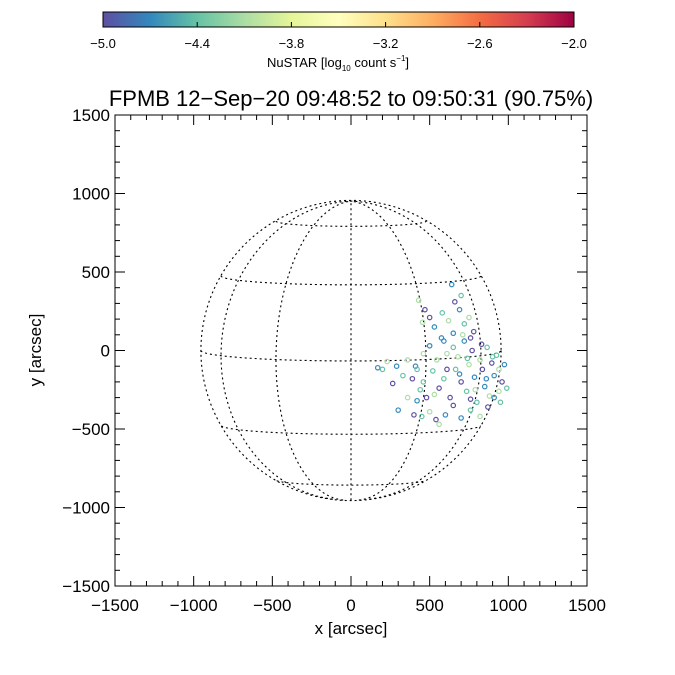 Image resolution: width=675 pixels, height=675 pixels. I want to click on y-axis-label: y [arcsec], so click(35, 350).